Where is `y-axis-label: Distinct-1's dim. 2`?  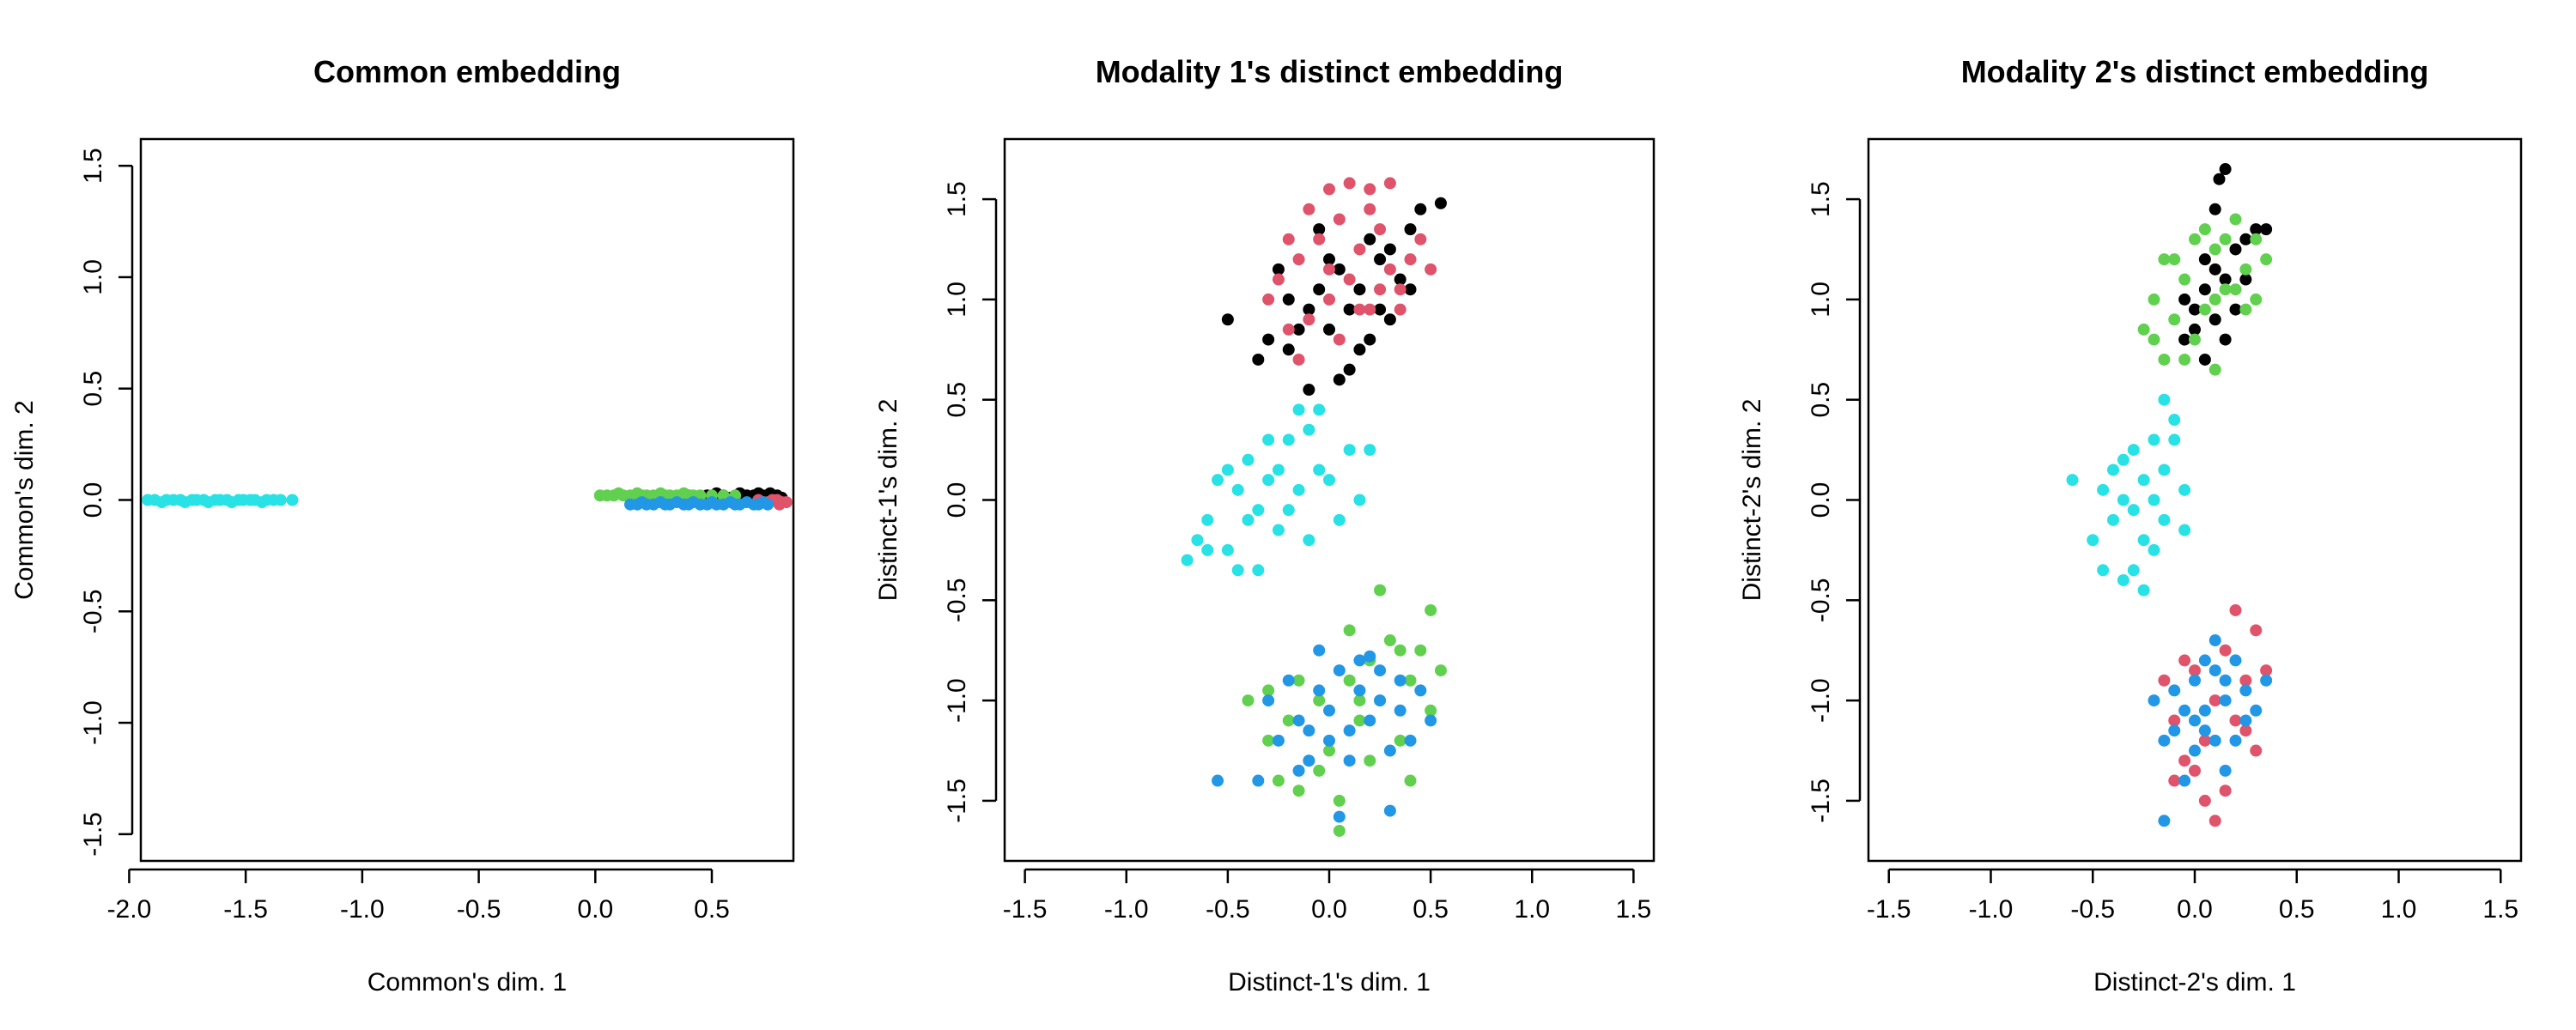
y-axis-label: Distinct-1's dim. 2 is located at coordinates (888, 500).